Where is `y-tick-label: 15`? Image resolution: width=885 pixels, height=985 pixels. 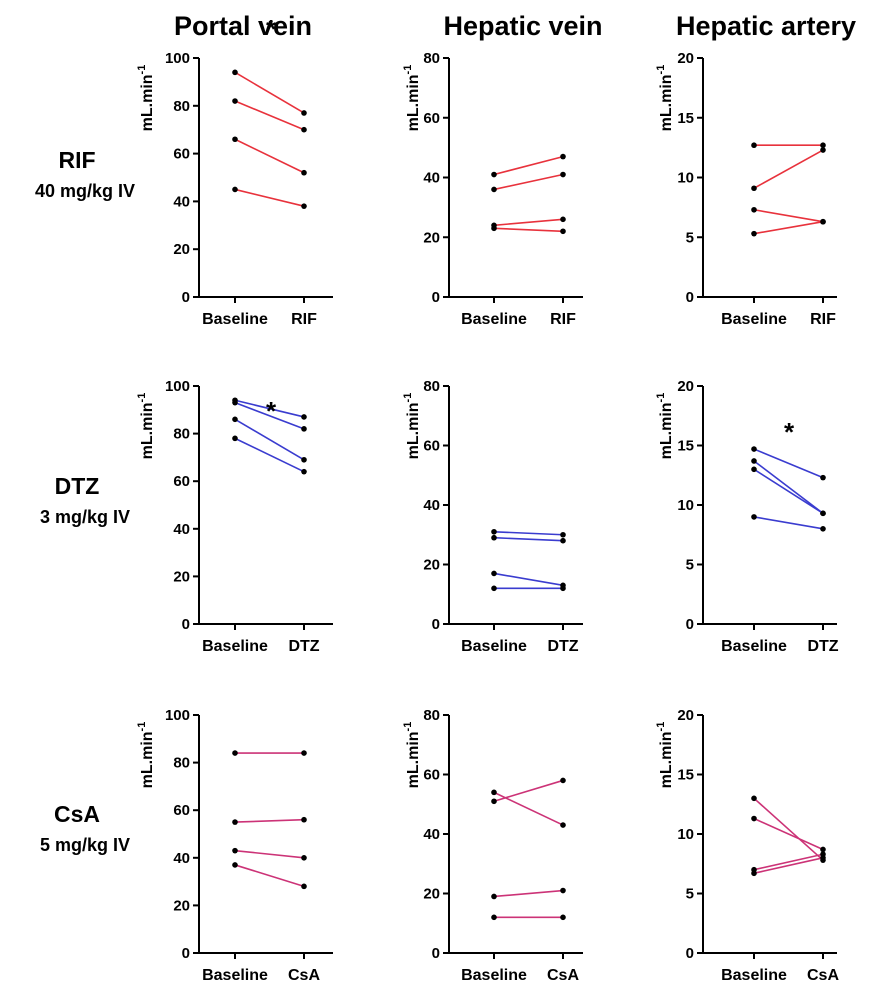
y-tick-label: 15 is located at coordinates (685, 446).